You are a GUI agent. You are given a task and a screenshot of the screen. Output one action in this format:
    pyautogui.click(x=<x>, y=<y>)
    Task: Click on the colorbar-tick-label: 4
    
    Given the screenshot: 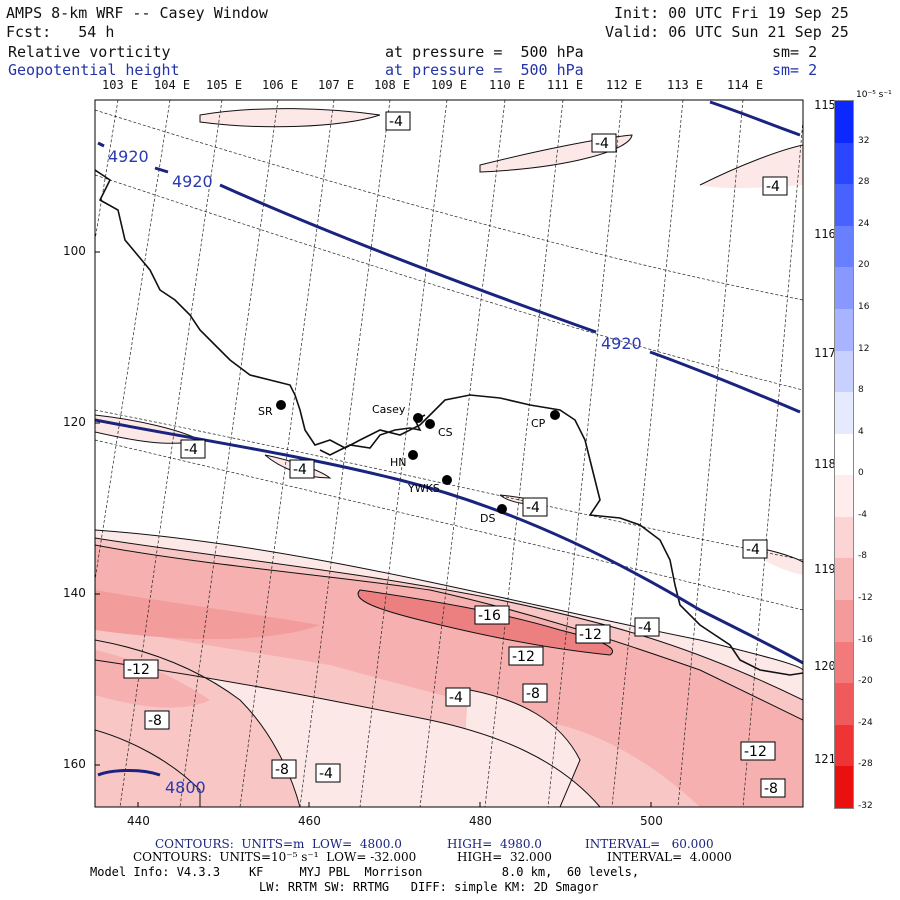 What is the action you would take?
    pyautogui.click(x=861, y=431)
    